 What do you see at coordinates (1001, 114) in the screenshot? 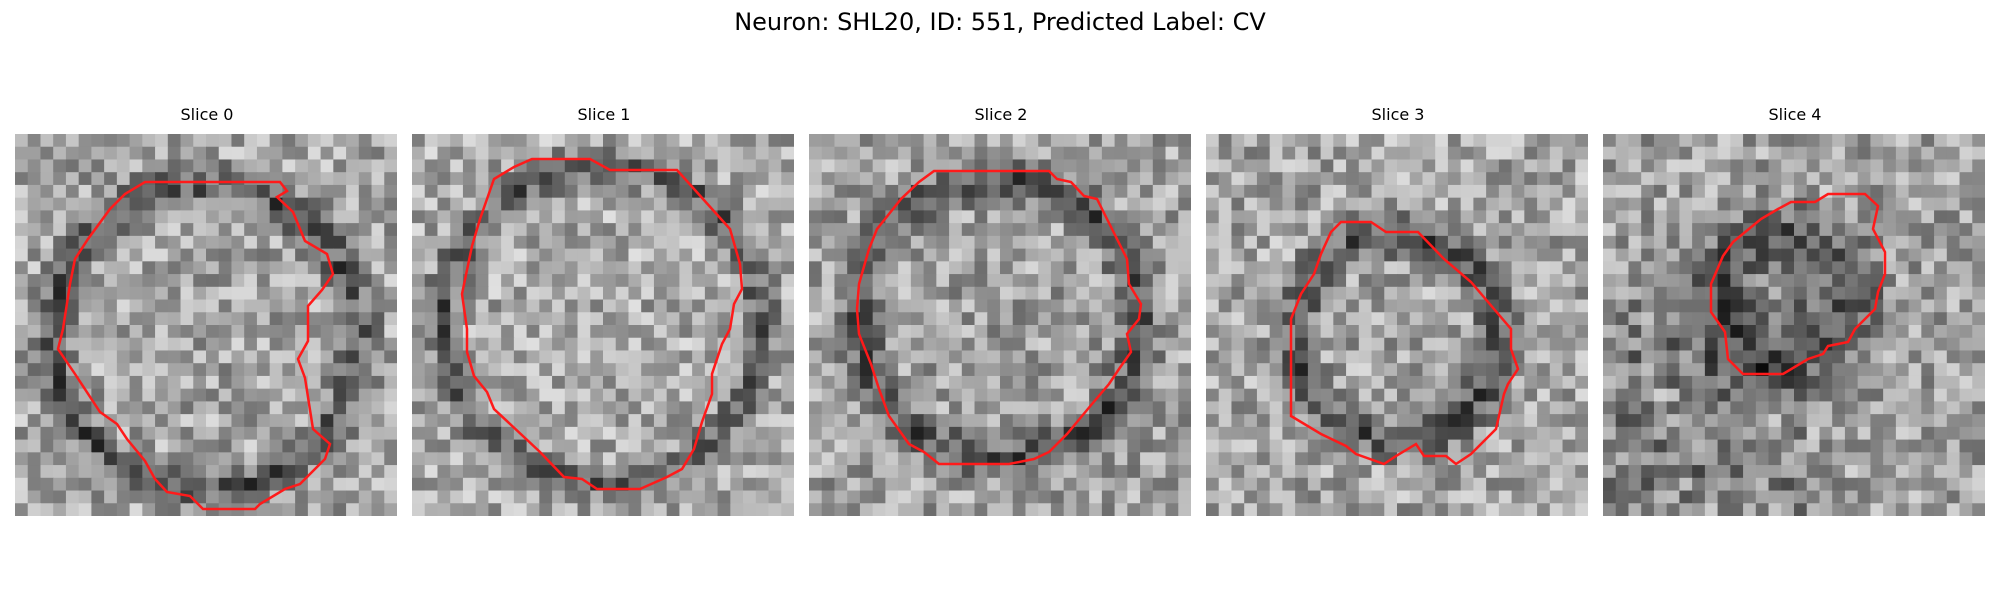
I see `slice-title: Slice 2` at bounding box center [1001, 114].